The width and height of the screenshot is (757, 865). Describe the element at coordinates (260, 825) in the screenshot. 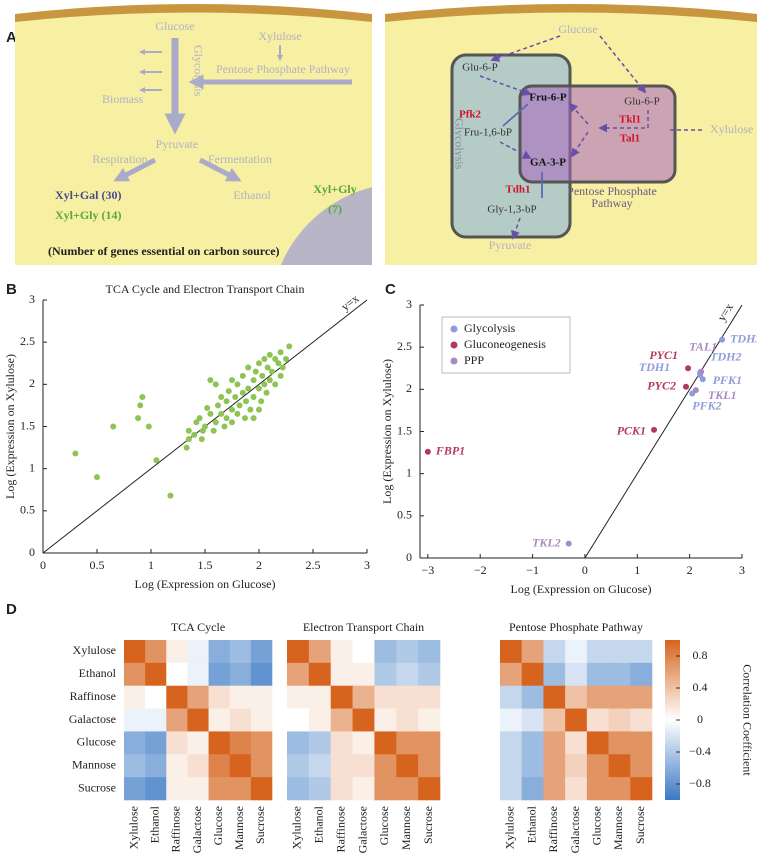

I see `x-tick-label: Sucrose` at that location.